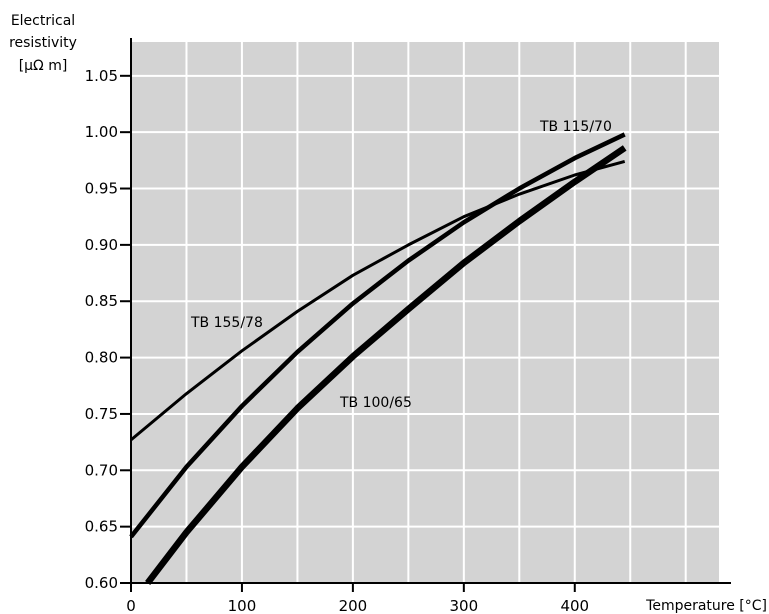 The height and width of the screenshot is (614, 769). I want to click on x-tick-label: 100, so click(242, 605).